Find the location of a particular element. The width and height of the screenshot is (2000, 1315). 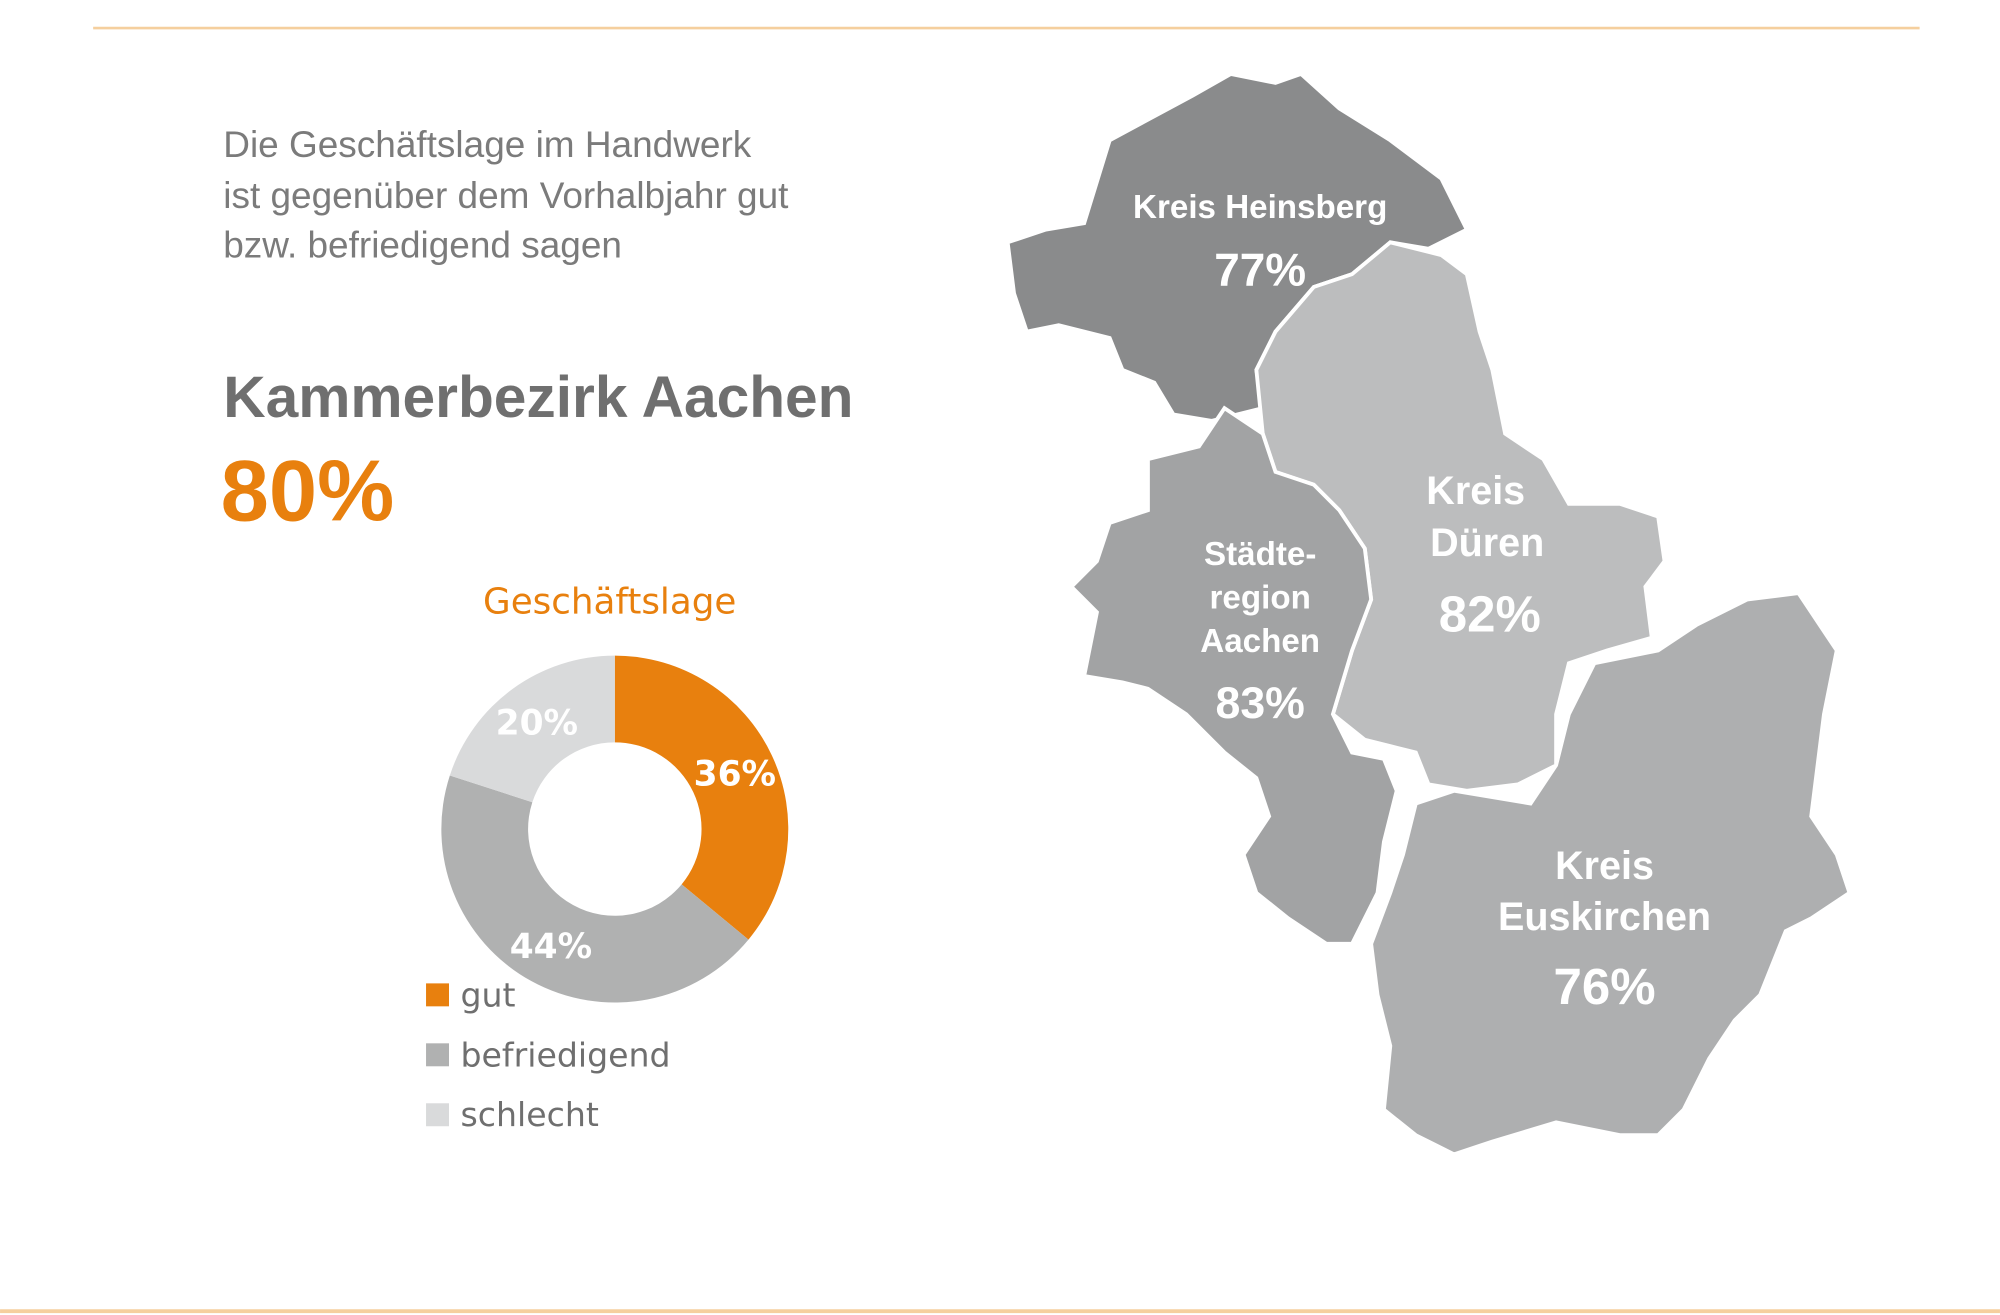

slice-label: 20% is located at coordinates (537, 723).